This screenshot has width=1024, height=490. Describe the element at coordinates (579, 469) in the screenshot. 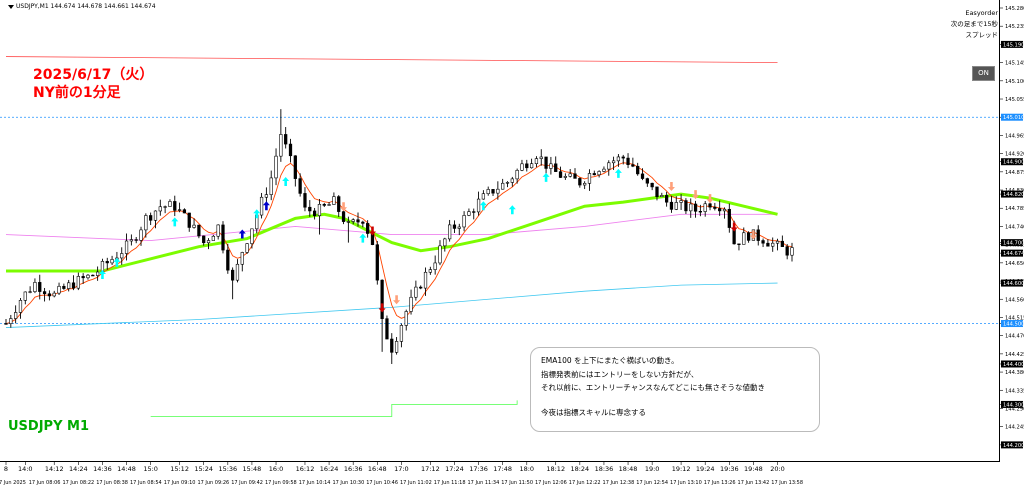

I see `time-tick-label: 18:24` at that location.